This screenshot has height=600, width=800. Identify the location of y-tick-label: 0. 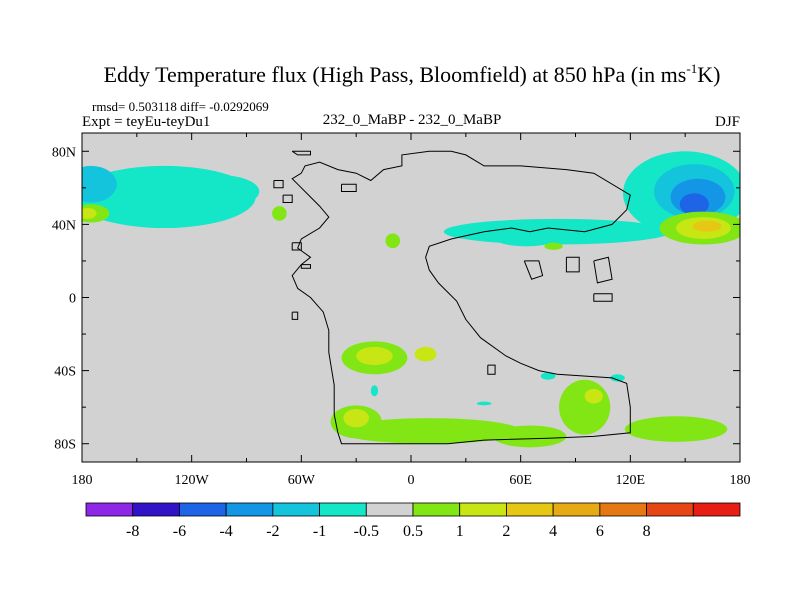
(72, 299).